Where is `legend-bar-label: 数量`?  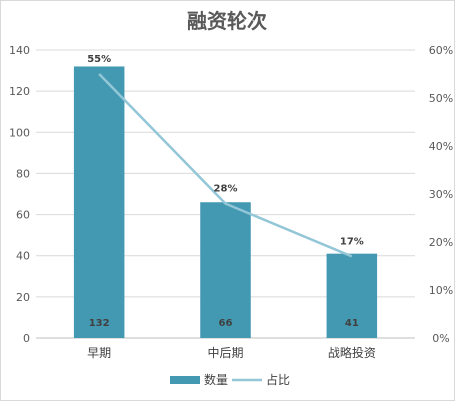
legend-bar-label: 数量 is located at coordinates (216, 379).